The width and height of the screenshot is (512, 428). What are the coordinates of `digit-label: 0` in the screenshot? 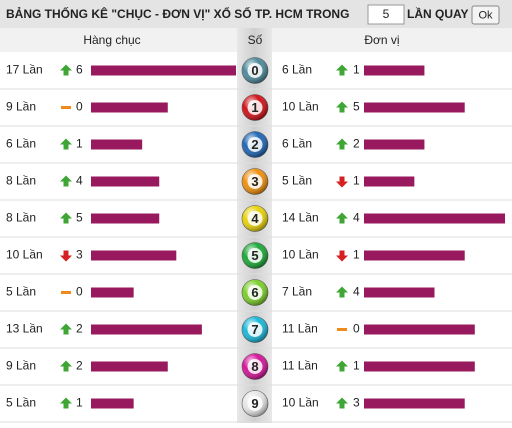 It's located at (254, 70).